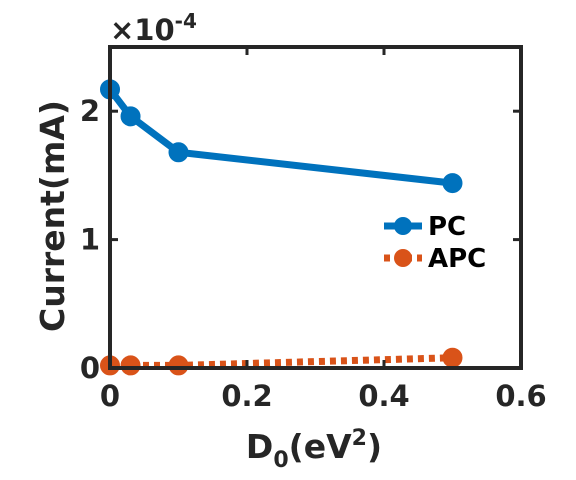 The image size is (576, 480). Describe the element at coordinates (153, 28) in the screenshot. I see `y-axis-multiplier: ×10⁻⁴` at that location.